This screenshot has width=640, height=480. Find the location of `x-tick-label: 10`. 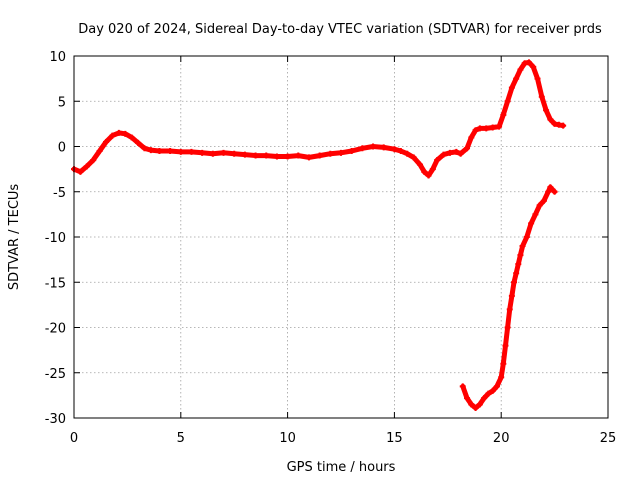

x-tick-label: 10 is located at coordinates (287, 438).